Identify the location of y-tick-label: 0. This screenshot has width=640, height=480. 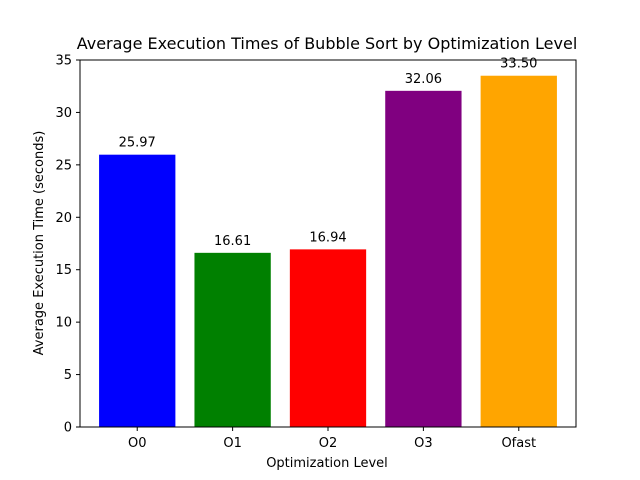
(68, 428).